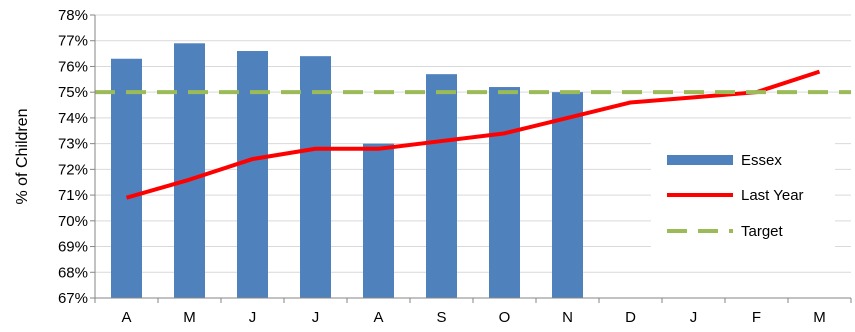 The image size is (855, 332). What do you see at coordinates (761, 160) in the screenshot?
I see `legend-label: Essex` at bounding box center [761, 160].